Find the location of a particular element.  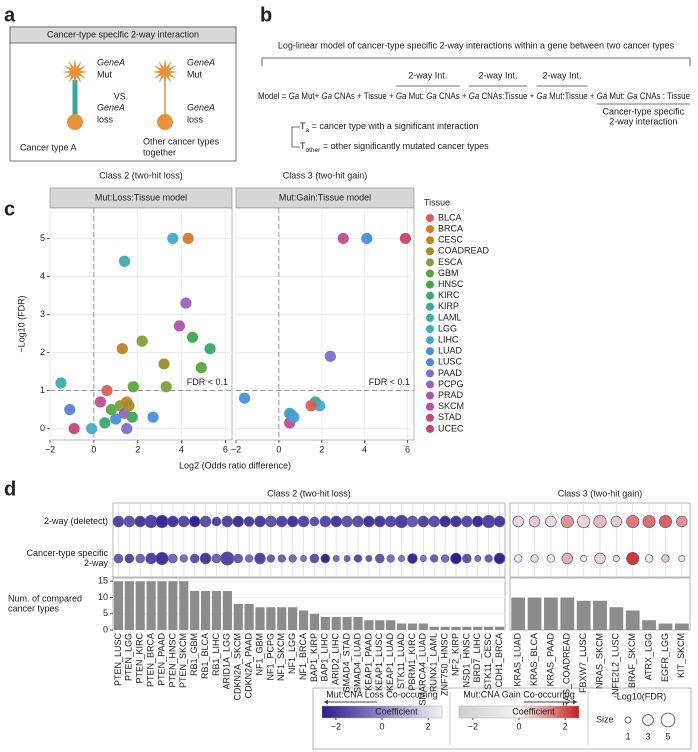

legend-label: SKCM is located at coordinates (451, 406).